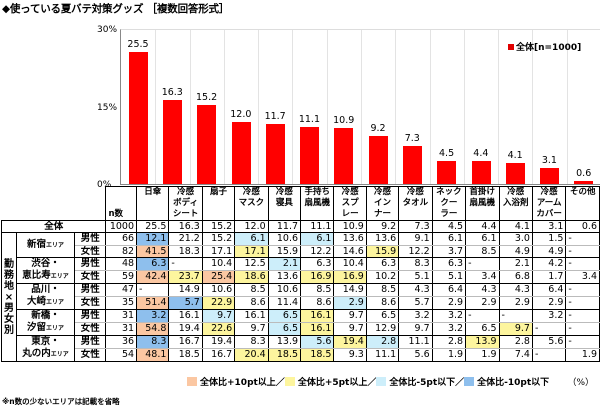  What do you see at coordinates (284, 263) in the screenshot?
I see `table-cell: 2.1` at bounding box center [284, 263].